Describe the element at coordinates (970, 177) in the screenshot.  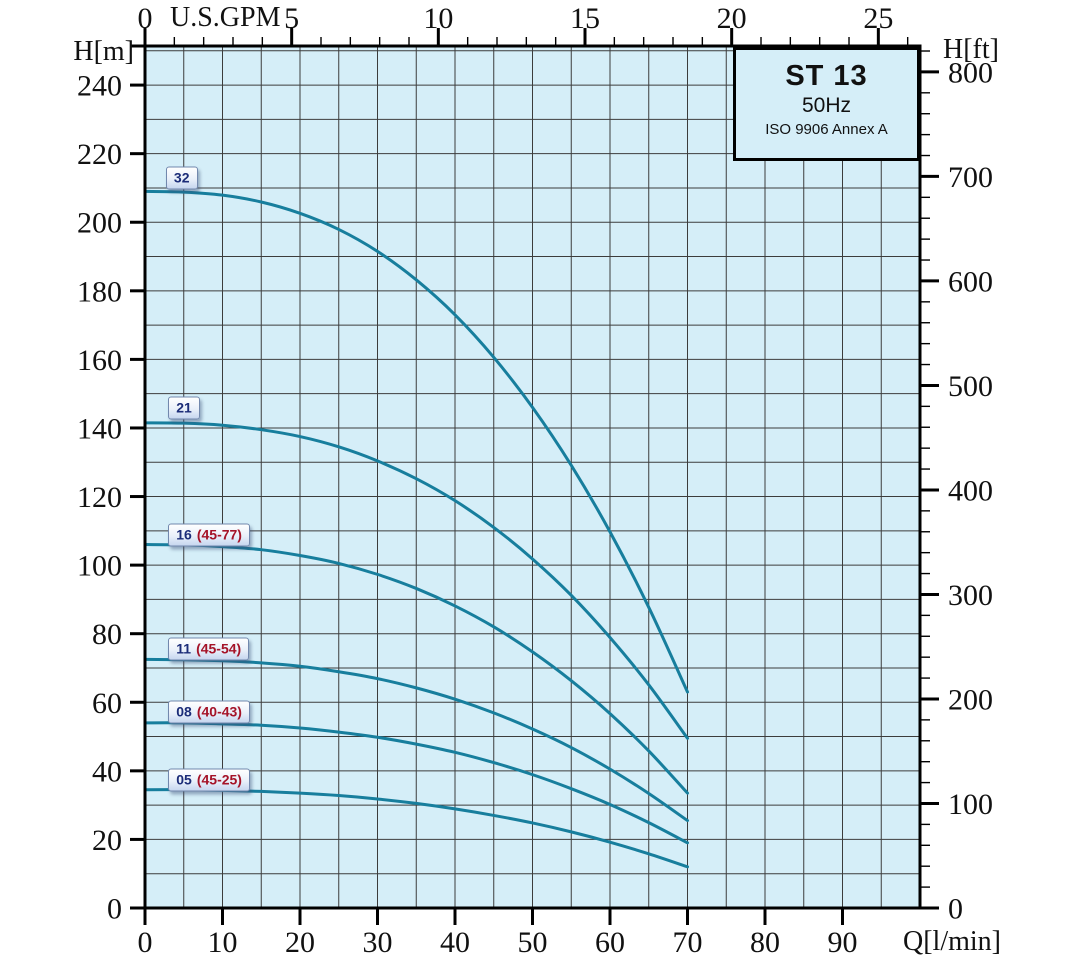
I see `right-axis-tick-label: 700` at that location.